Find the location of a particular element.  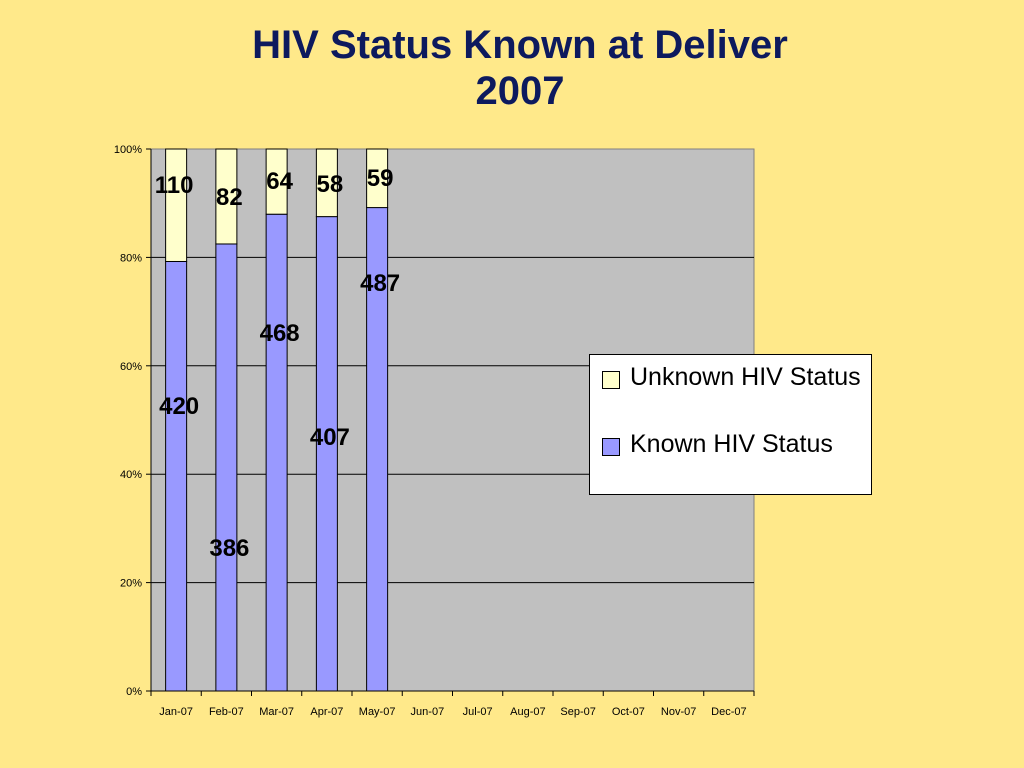

data-label-unknown: 59 is located at coordinates (380, 178).